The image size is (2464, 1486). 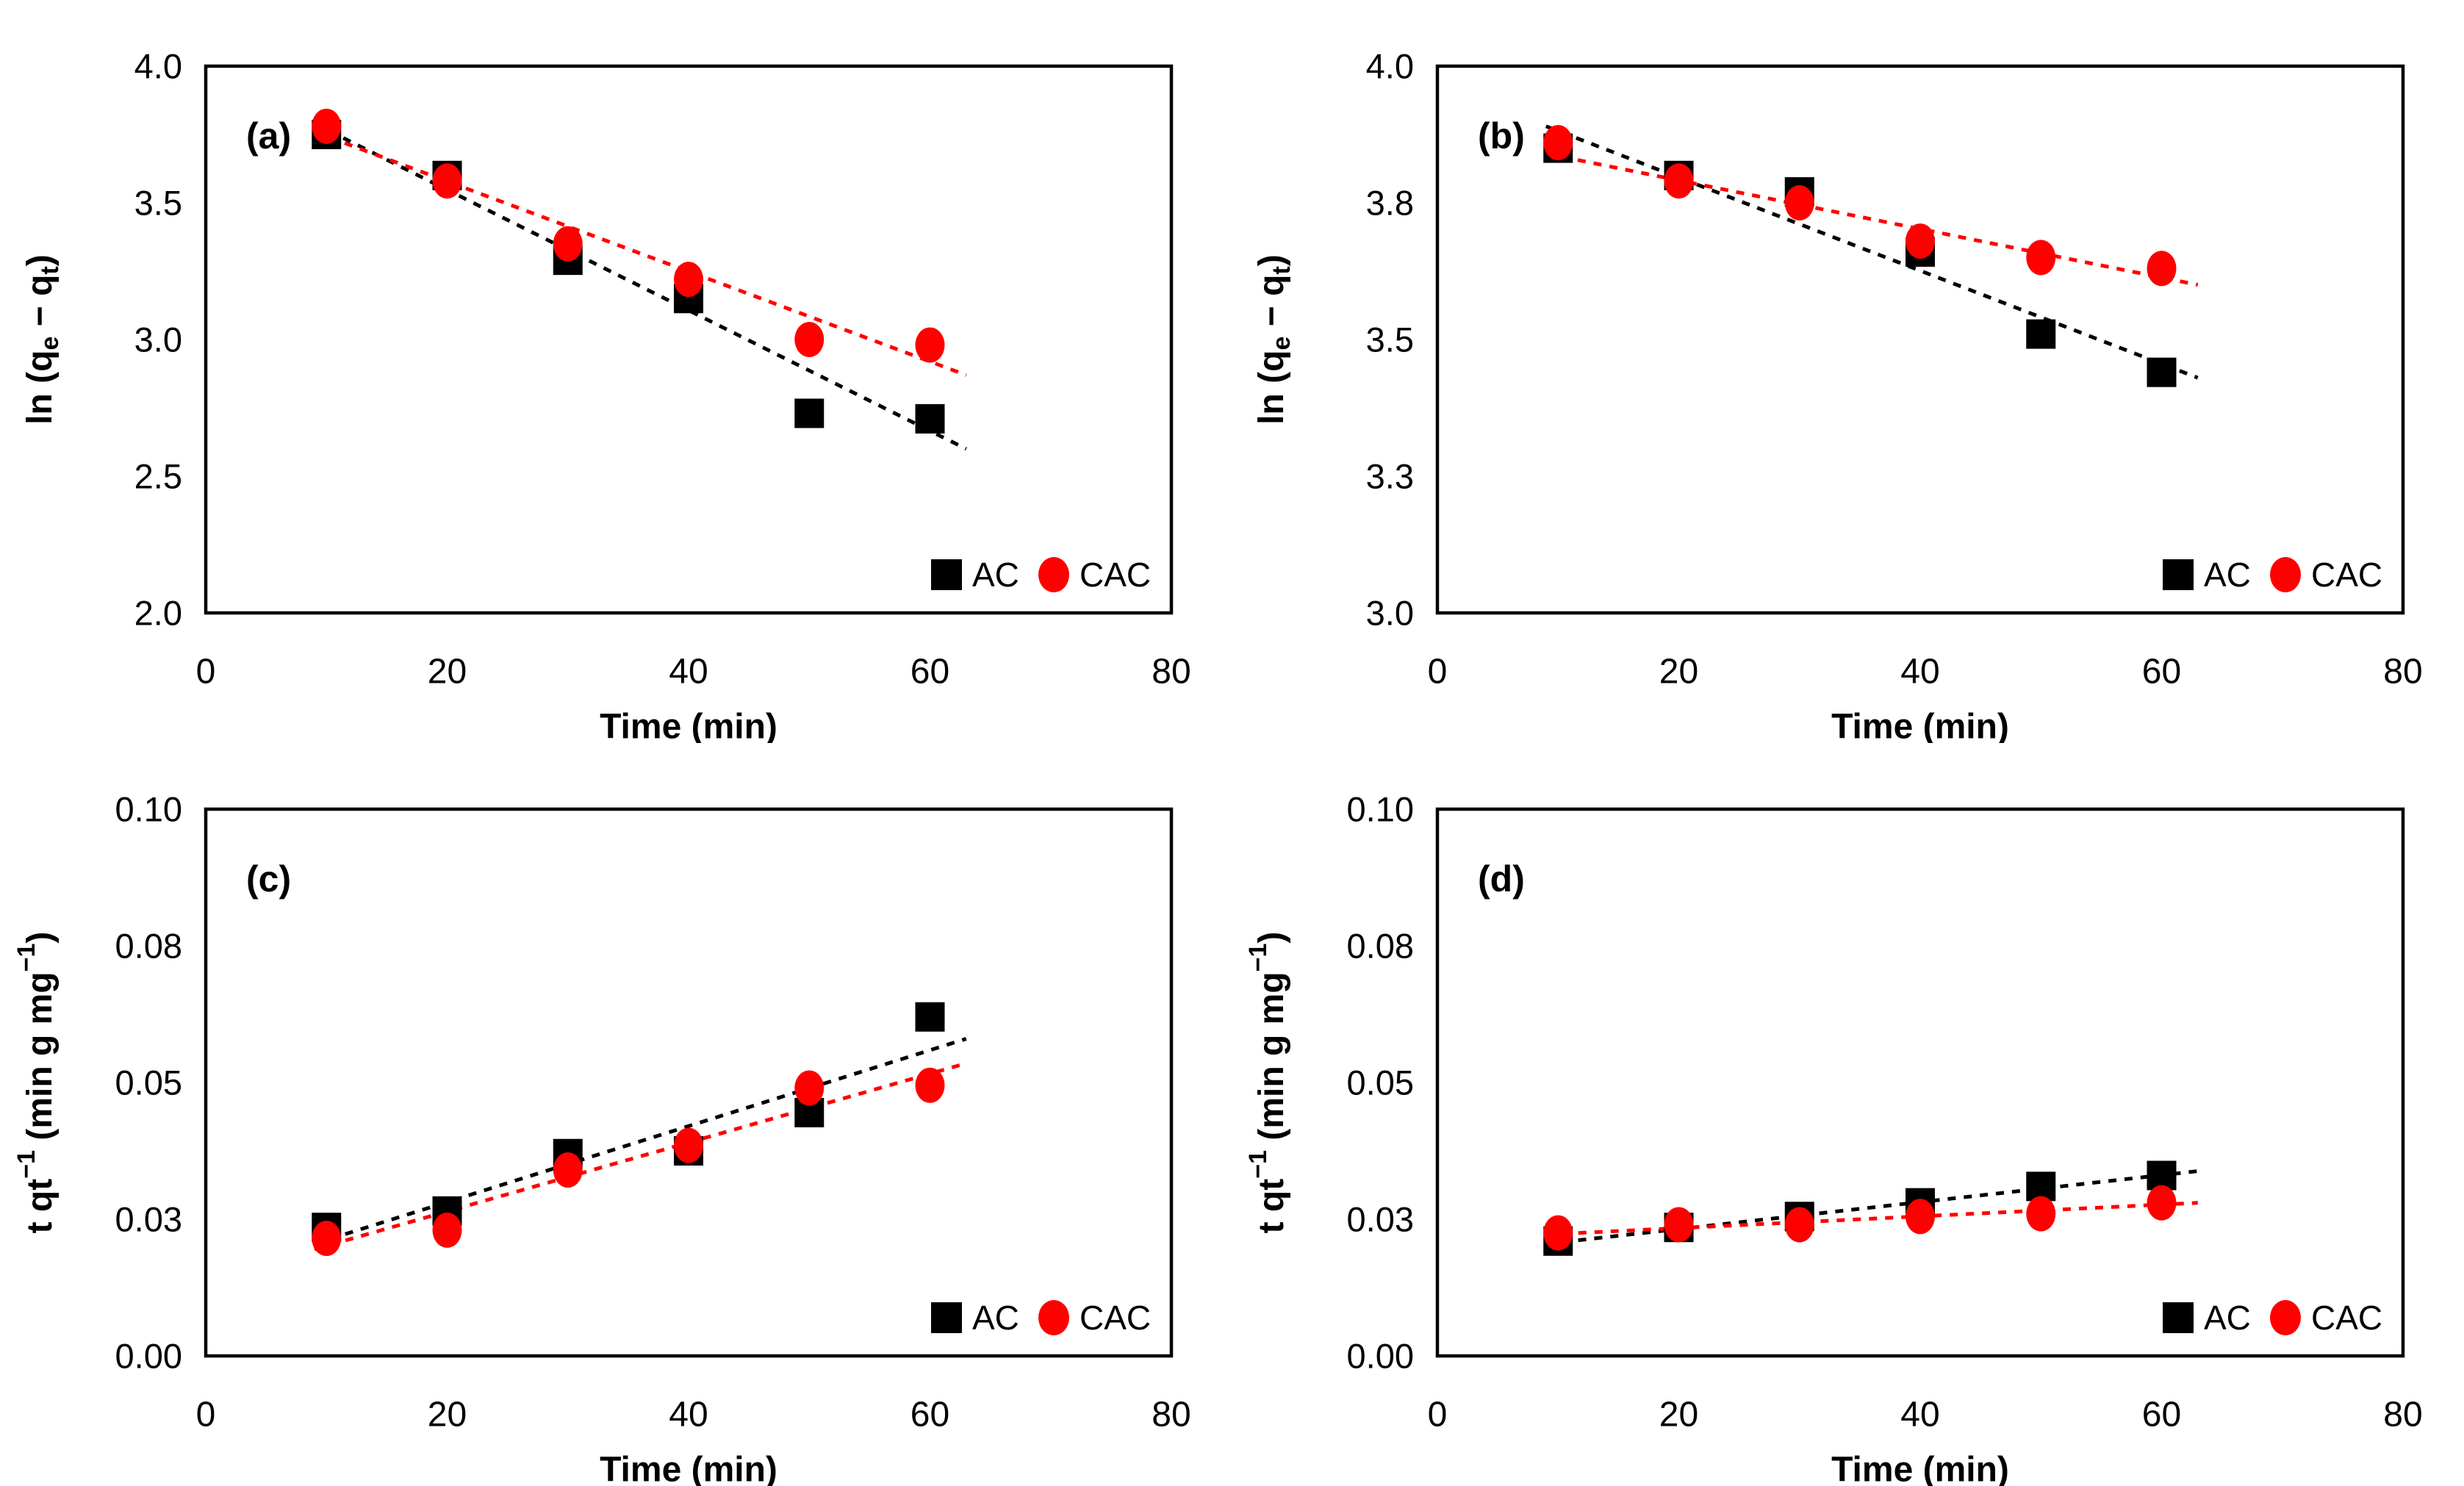 I want to click on y-tick-label: 2.0, so click(x=158, y=613).